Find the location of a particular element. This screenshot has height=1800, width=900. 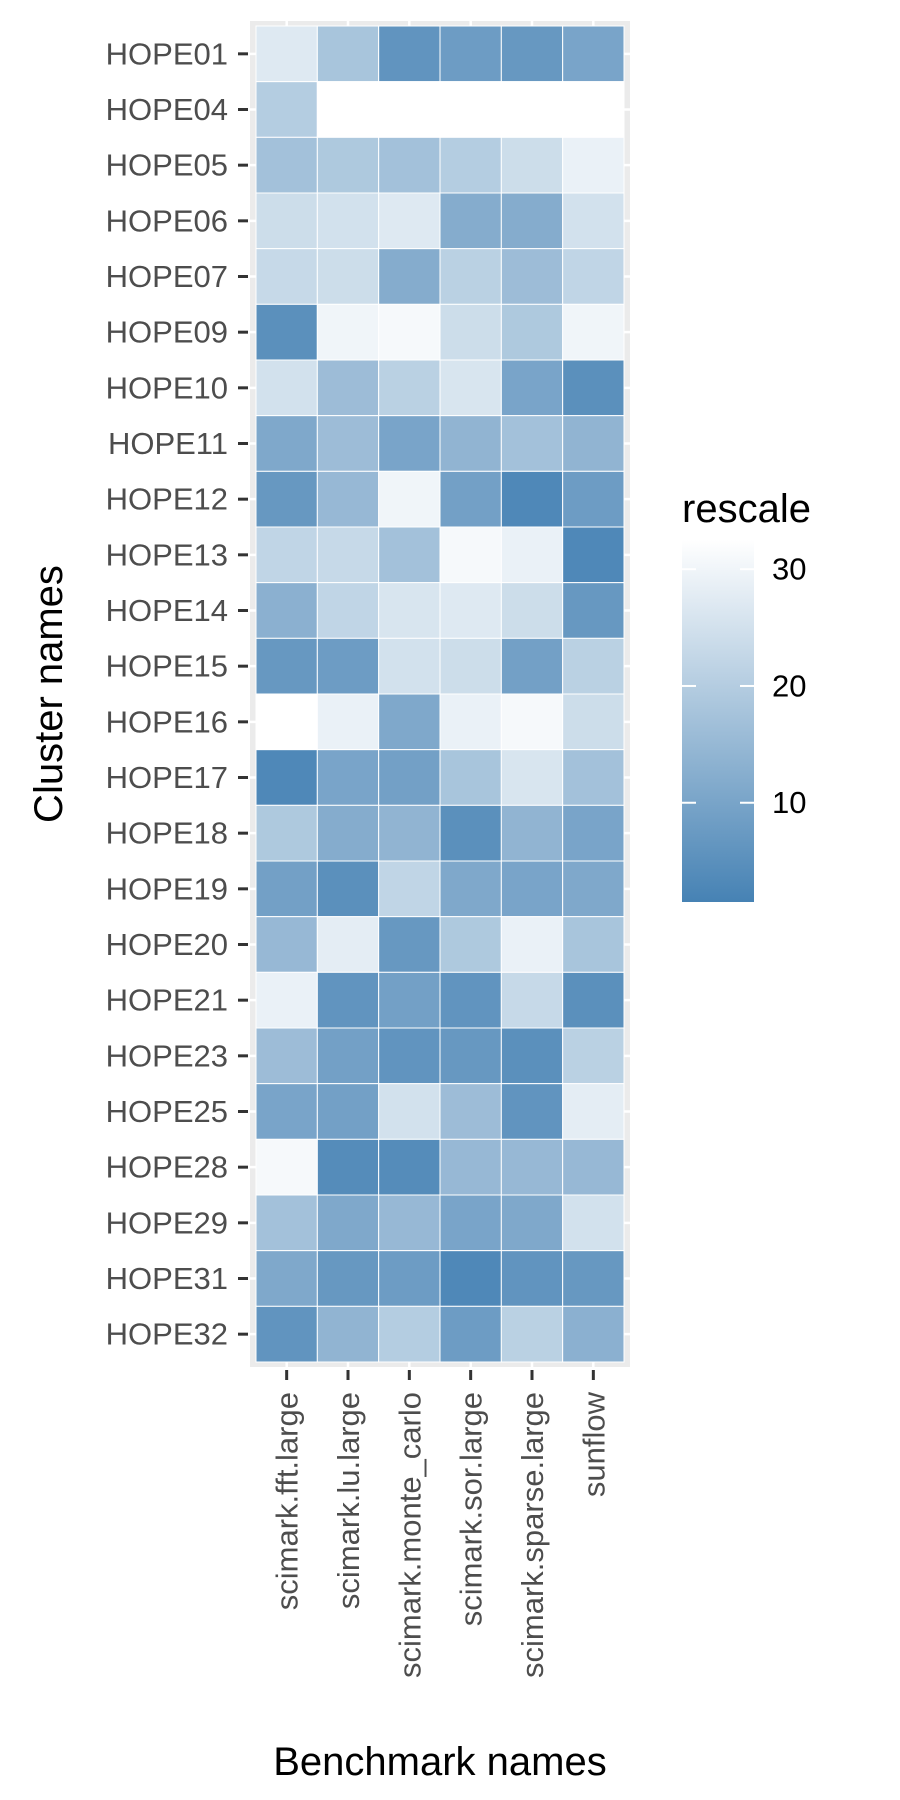

y-tick-label: HOPE05 is located at coordinates (167, 165).